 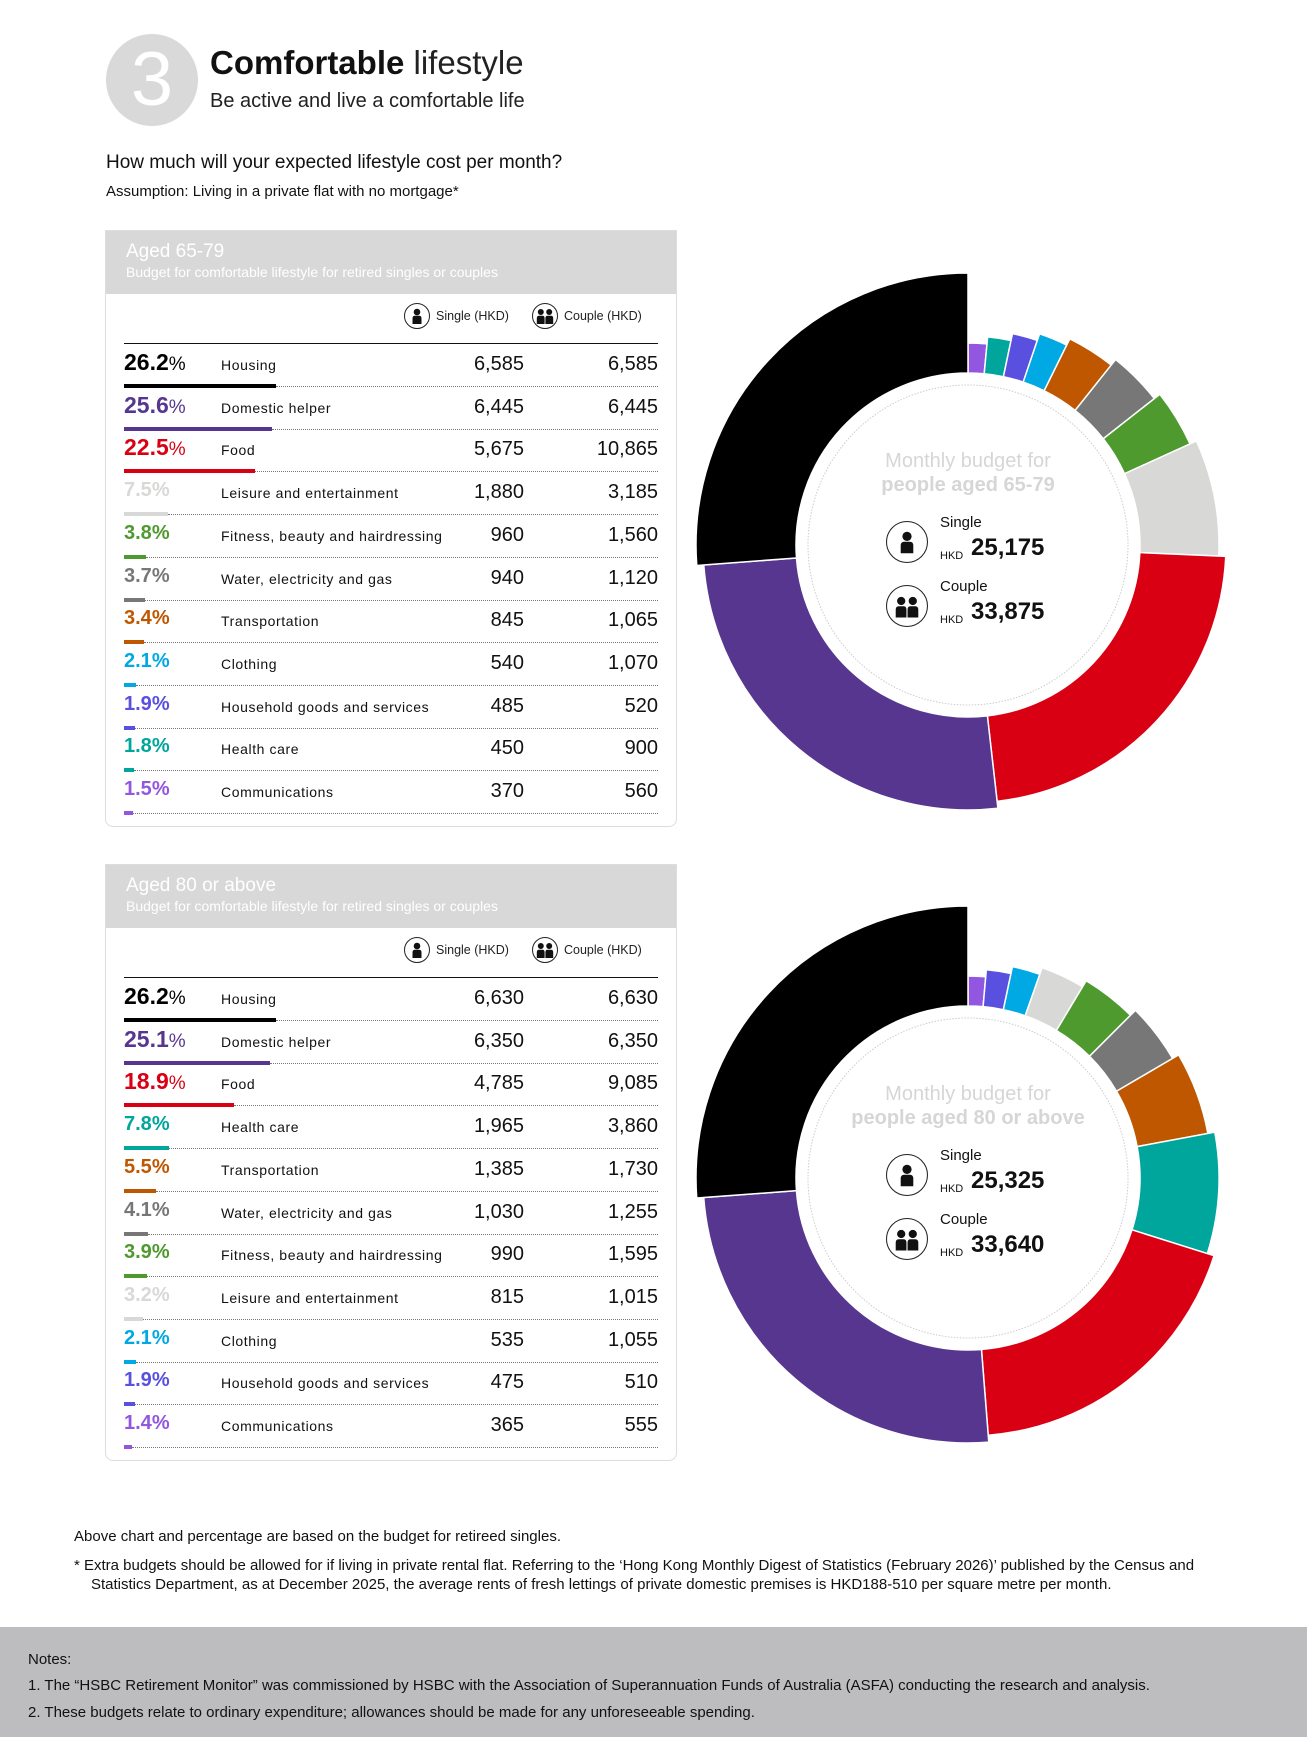 What do you see at coordinates (1008, 547) in the screenshot?
I see `single-total: 25,175` at bounding box center [1008, 547].